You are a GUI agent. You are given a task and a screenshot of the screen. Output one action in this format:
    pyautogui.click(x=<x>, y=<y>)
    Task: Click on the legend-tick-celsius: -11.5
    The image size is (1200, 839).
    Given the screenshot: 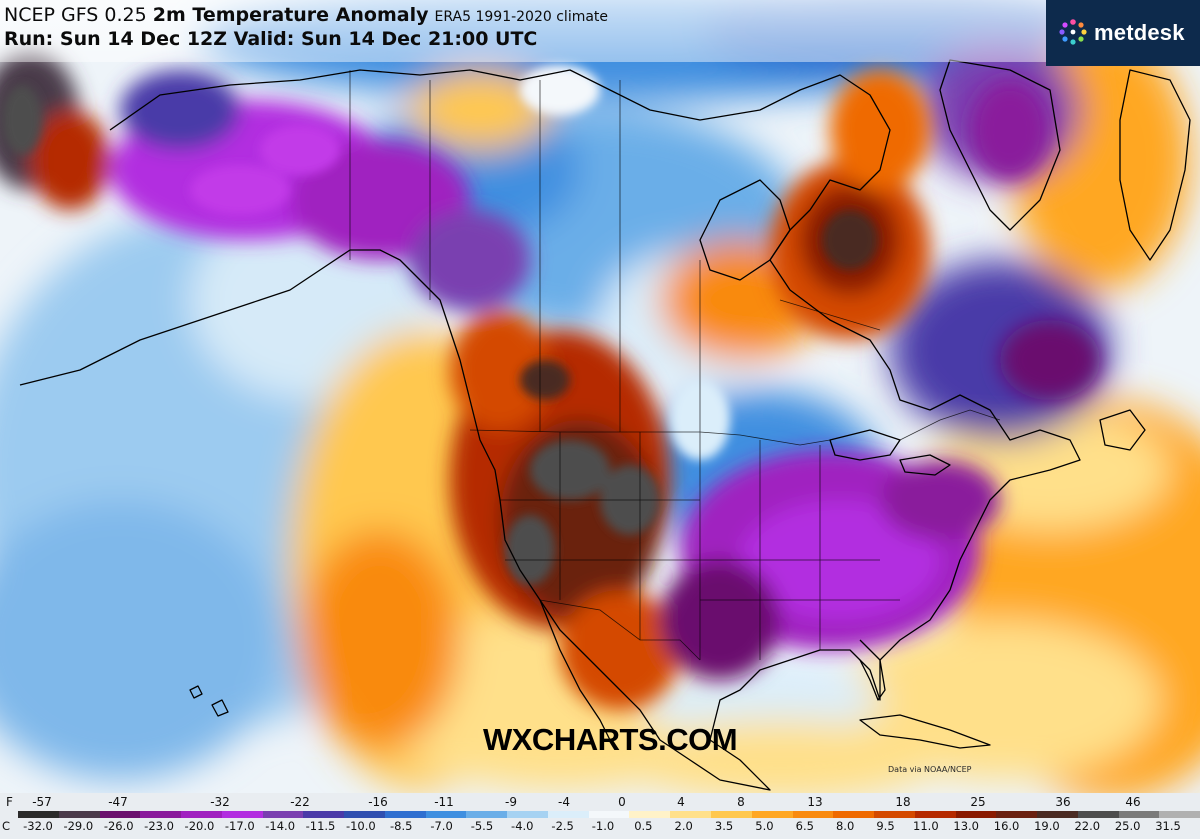 What is the action you would take?
    pyautogui.click(x=320, y=826)
    